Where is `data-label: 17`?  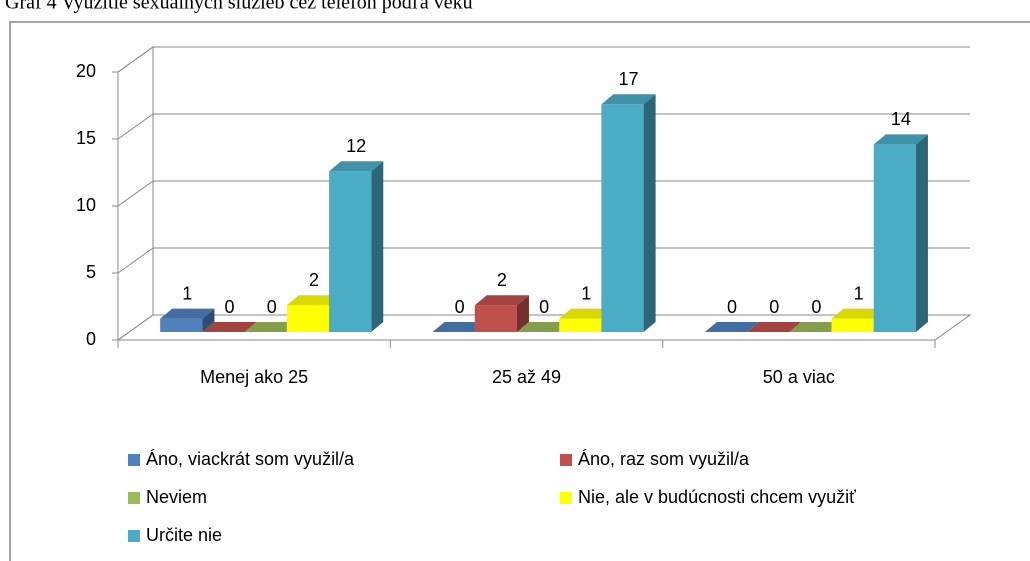 data-label: 17 is located at coordinates (628, 79).